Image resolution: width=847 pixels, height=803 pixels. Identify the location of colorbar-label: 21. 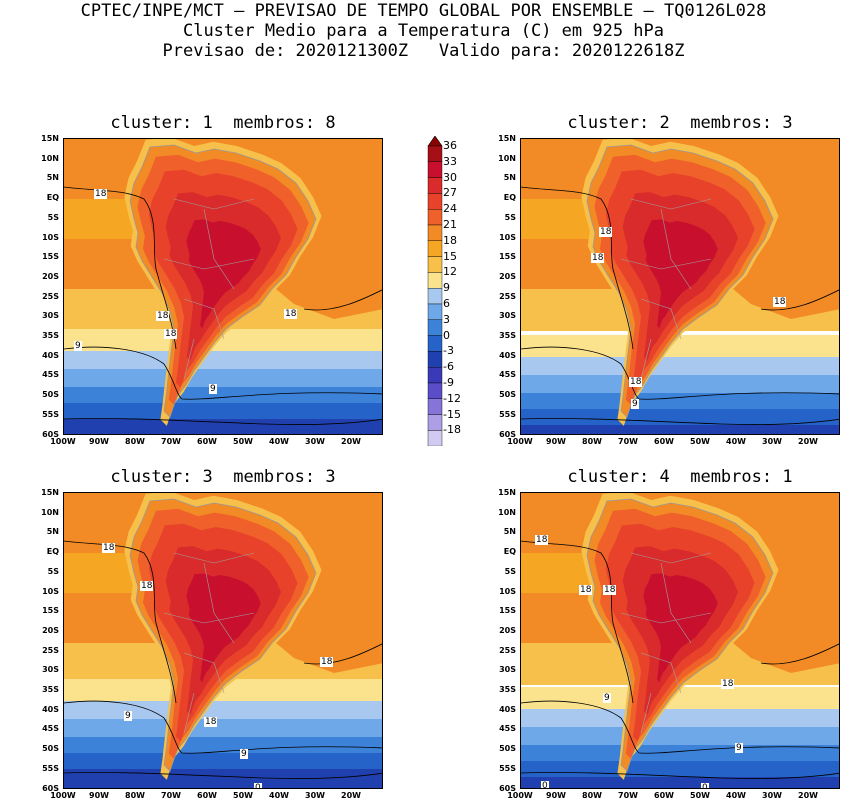
(450, 224).